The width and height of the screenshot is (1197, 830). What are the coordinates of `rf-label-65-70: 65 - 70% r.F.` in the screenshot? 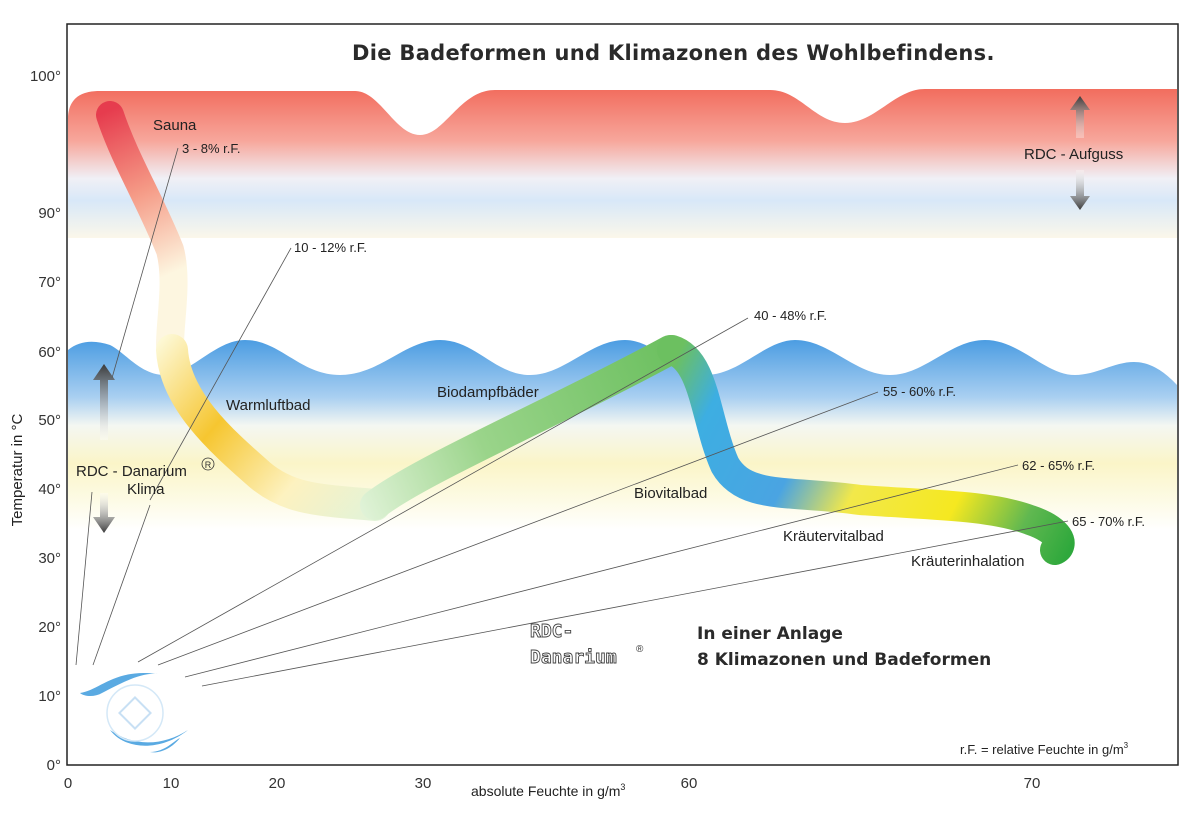 It's located at (1108, 521).